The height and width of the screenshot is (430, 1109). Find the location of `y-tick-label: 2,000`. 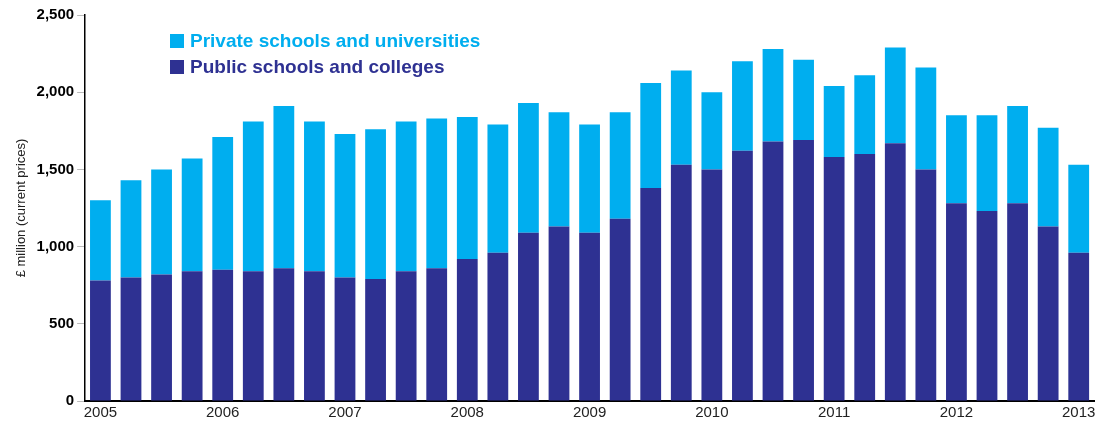

y-tick-label: 2,000 is located at coordinates (55, 91).